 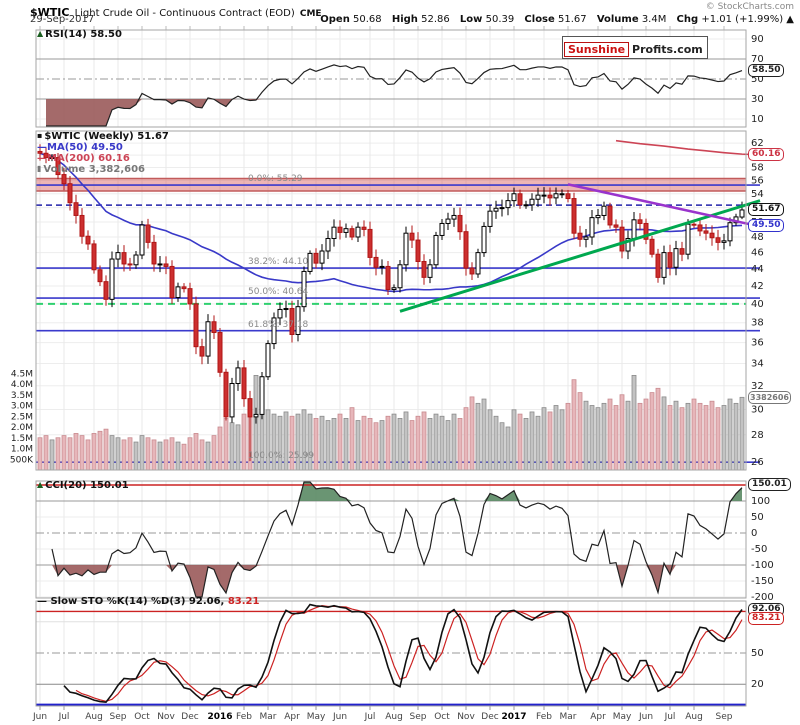 What do you see at coordinates (39, 168) in the screenshot?
I see `volume-bars-icon: ▮` at bounding box center [39, 168].